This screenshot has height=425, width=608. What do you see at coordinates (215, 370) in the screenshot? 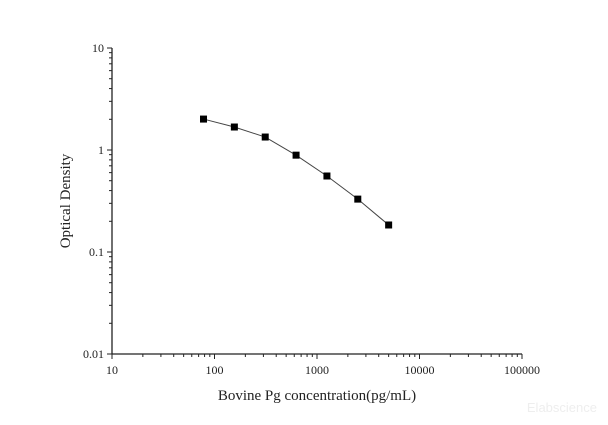
I see `x-tick-label: 100` at bounding box center [215, 370].